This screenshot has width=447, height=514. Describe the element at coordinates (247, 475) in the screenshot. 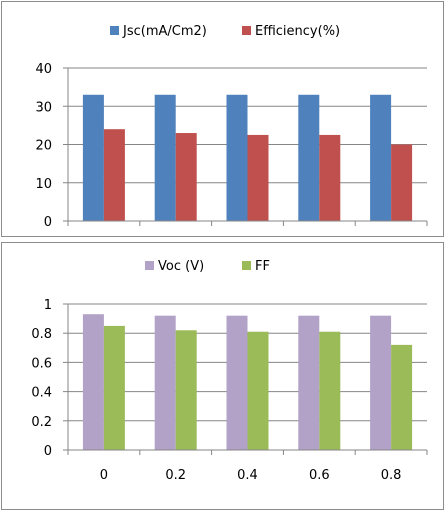

I see `x-tick-label-bottom: 0.4` at that location.